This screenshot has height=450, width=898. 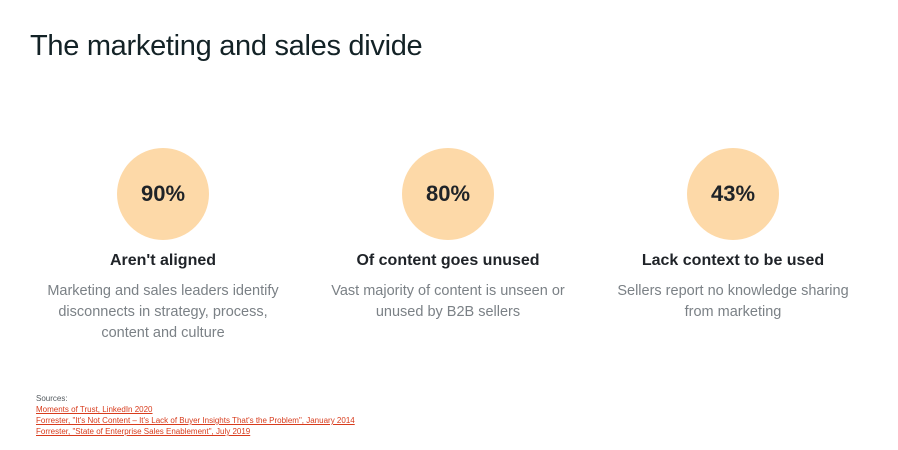 What do you see at coordinates (52, 398) in the screenshot?
I see `sources-label: Sources:` at bounding box center [52, 398].